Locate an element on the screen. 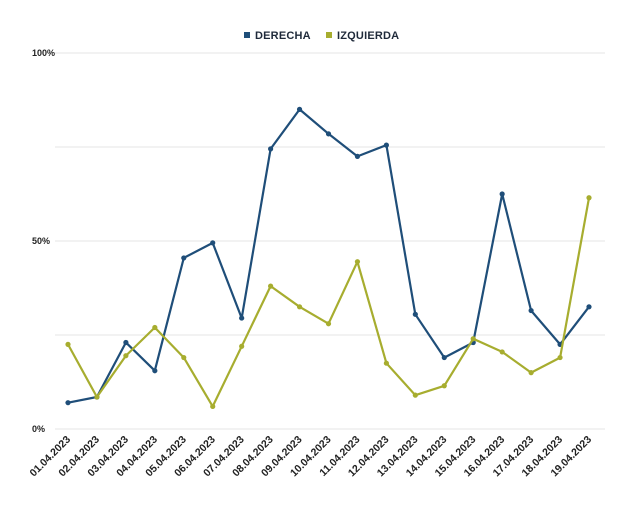 The height and width of the screenshot is (510, 629). legend-swatch-izquierda is located at coordinates (329, 35).